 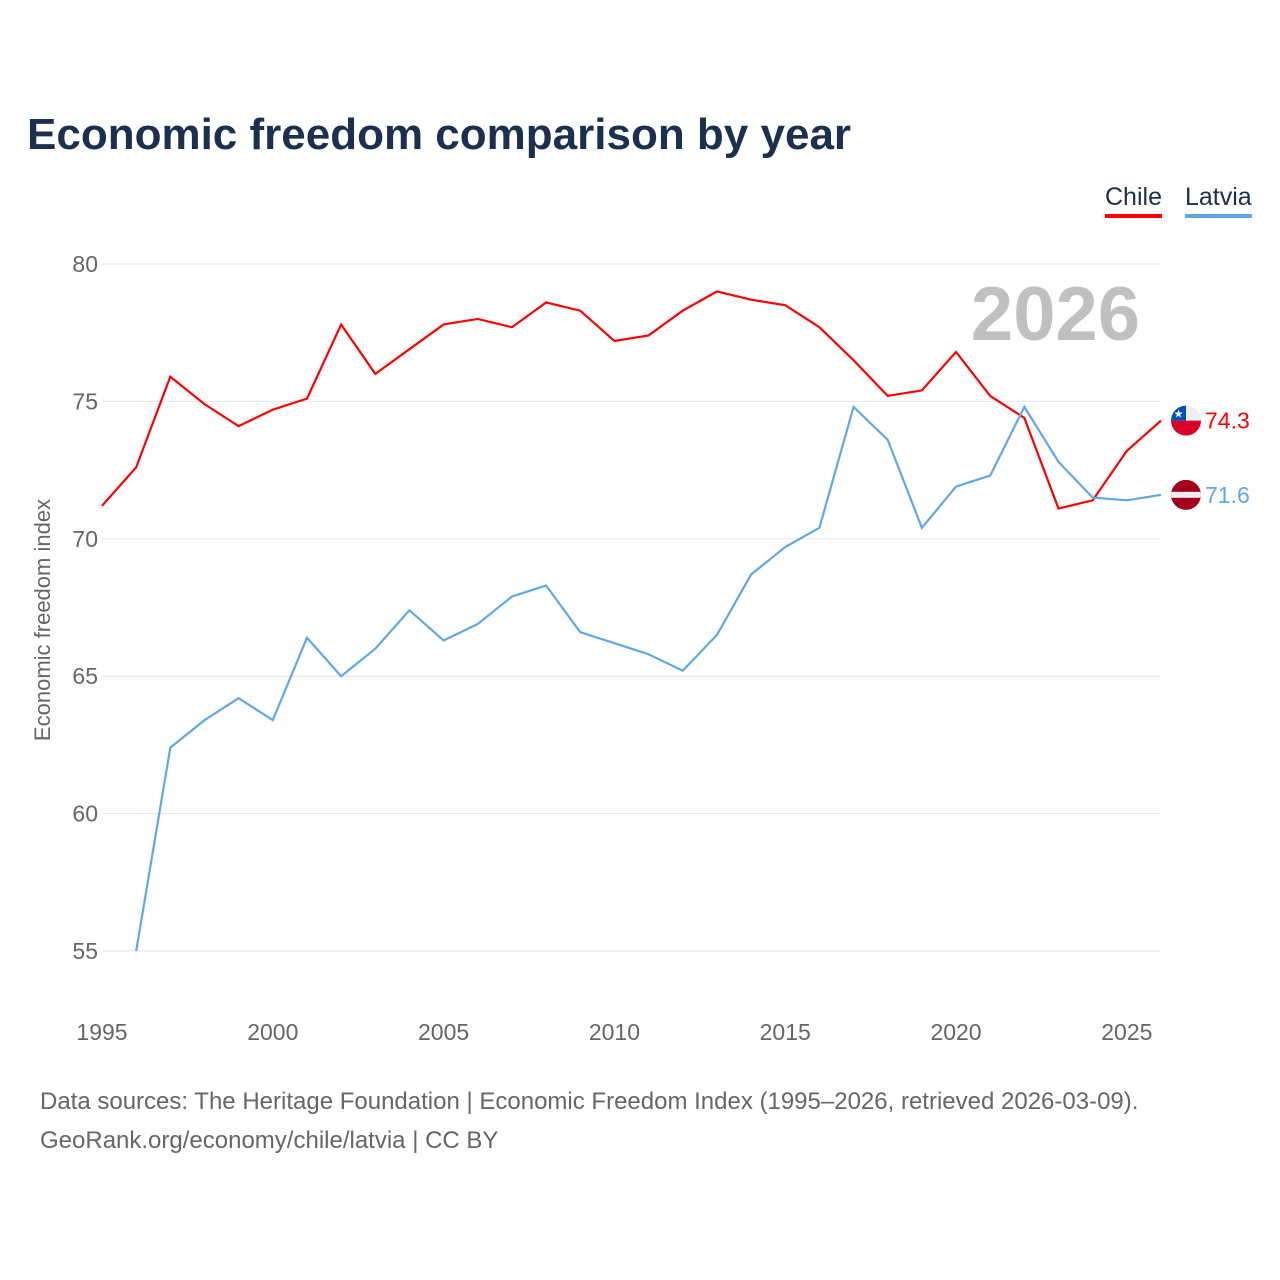 What do you see at coordinates (1133, 200) in the screenshot?
I see `legend-chile: Chile` at bounding box center [1133, 200].